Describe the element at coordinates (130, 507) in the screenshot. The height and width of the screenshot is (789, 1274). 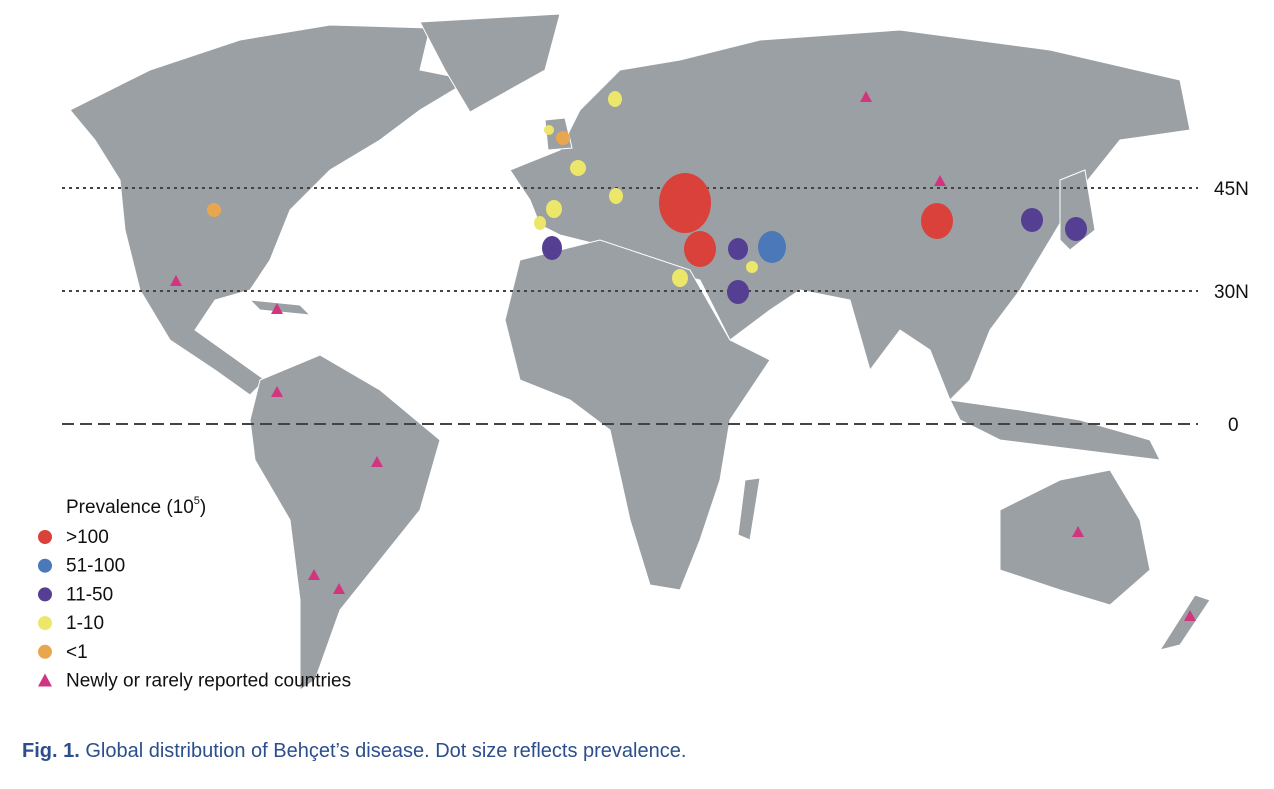
I see `legend-title-text: Prevalence (10` at that location.